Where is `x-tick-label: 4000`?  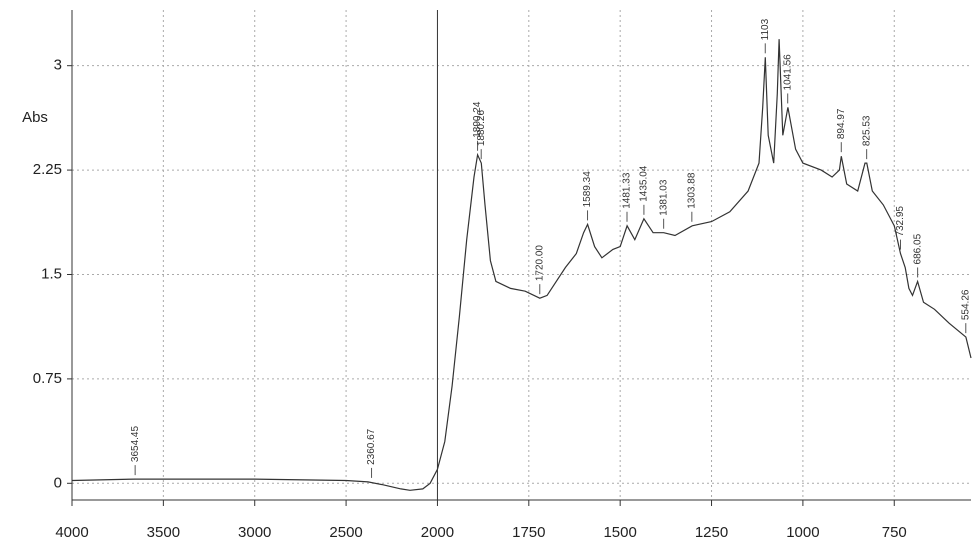
x-tick-label: 4000 is located at coordinates (71, 532).